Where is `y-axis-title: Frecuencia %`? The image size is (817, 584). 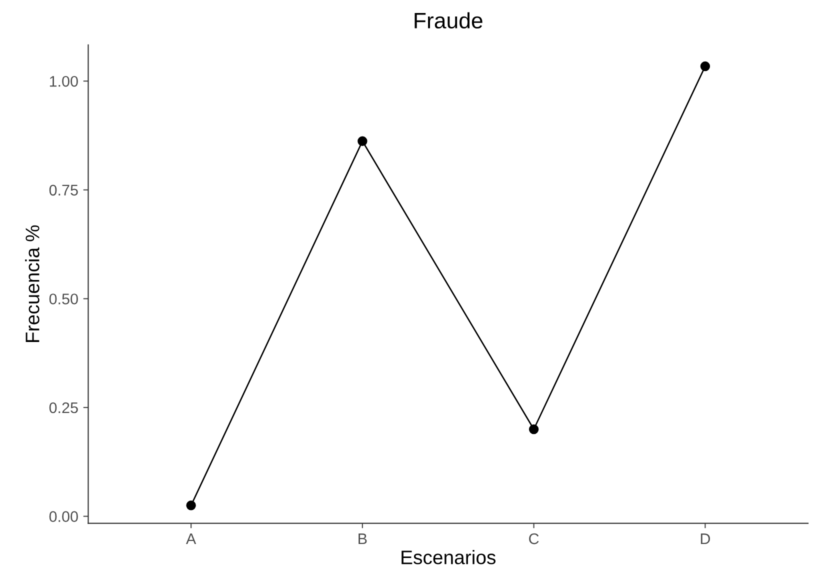 y-axis-title: Frecuencia % is located at coordinates (32, 283).